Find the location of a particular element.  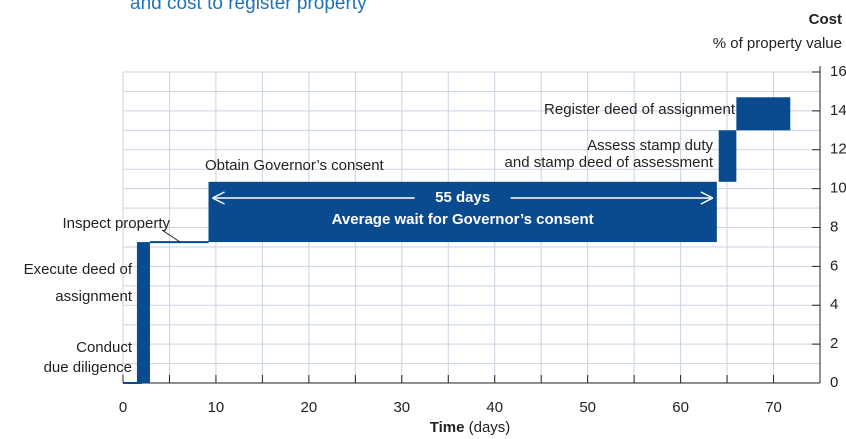

step-label-line: Execute deed of is located at coordinates (78, 269).